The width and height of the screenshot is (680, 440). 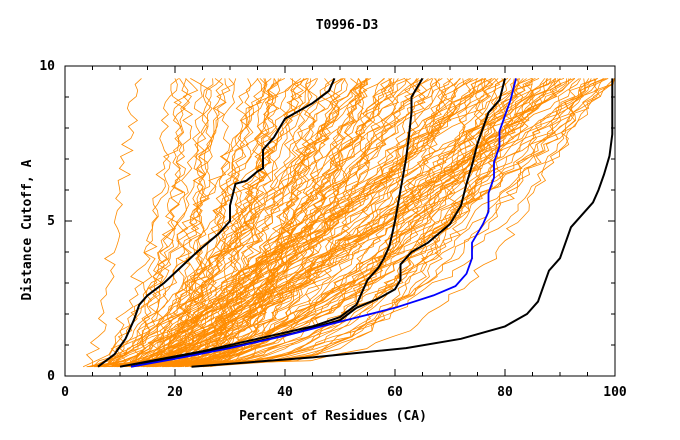 What do you see at coordinates (285, 392) in the screenshot?
I see `x-tick-label: 40` at bounding box center [285, 392].